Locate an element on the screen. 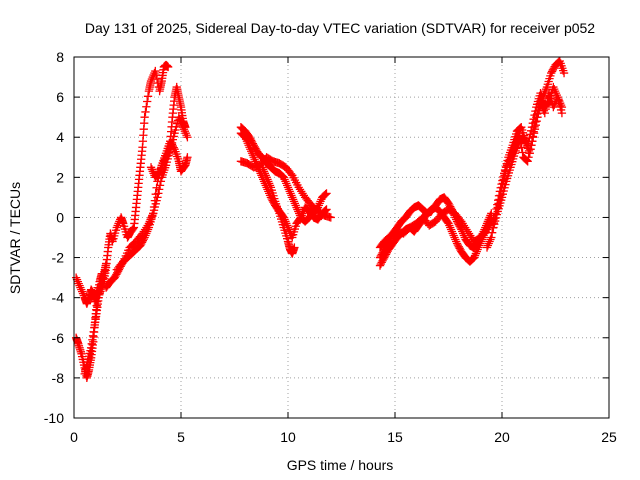  y-axis-tick-labels: -10 -8 -6 -4 -2 0 2 4 6 8 is located at coordinates (54, 237).